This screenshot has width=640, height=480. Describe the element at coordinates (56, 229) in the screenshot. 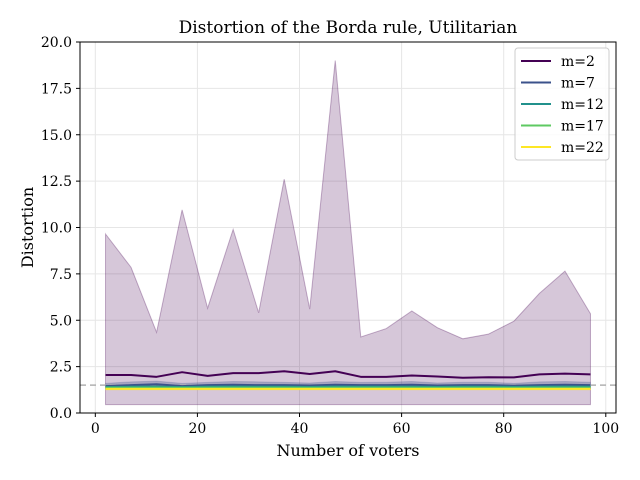

I see `y-tick-label: 10.0` at that location.